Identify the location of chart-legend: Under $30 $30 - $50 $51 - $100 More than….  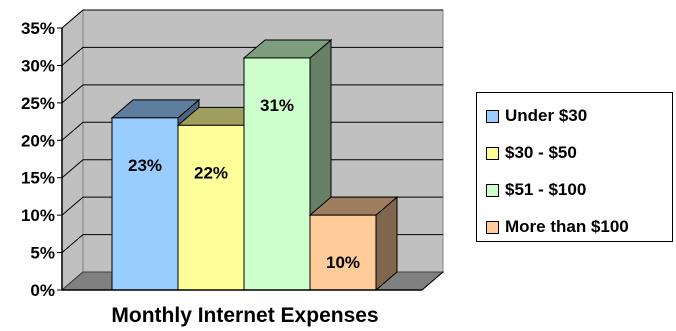
(574, 167).